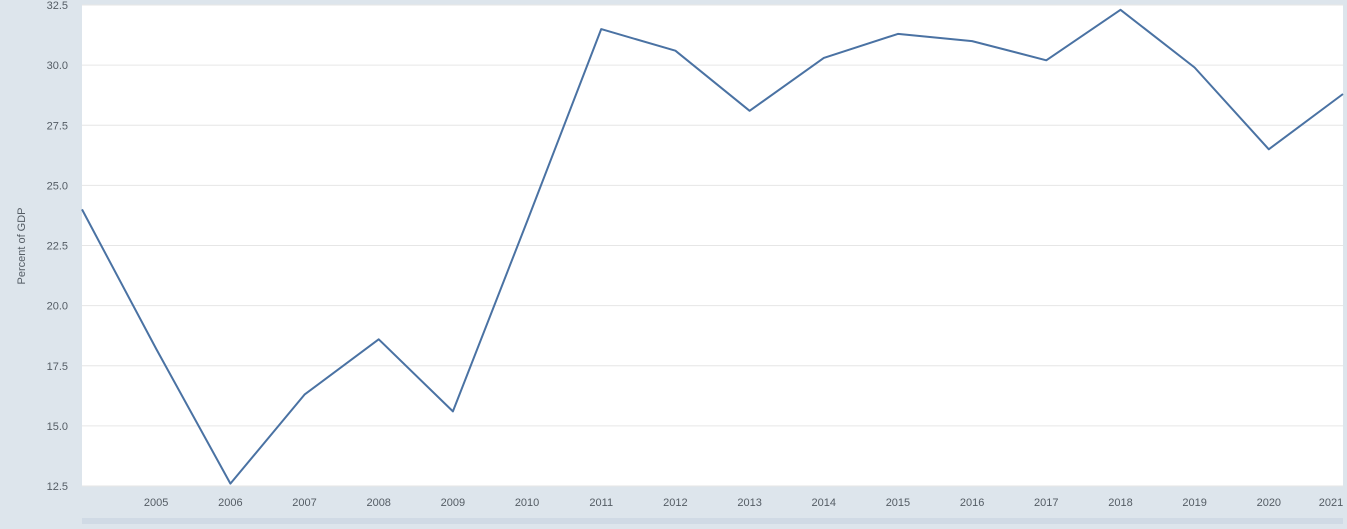 This screenshot has width=1347, height=529. I want to click on y-tick-label: 22.5, so click(57, 247).